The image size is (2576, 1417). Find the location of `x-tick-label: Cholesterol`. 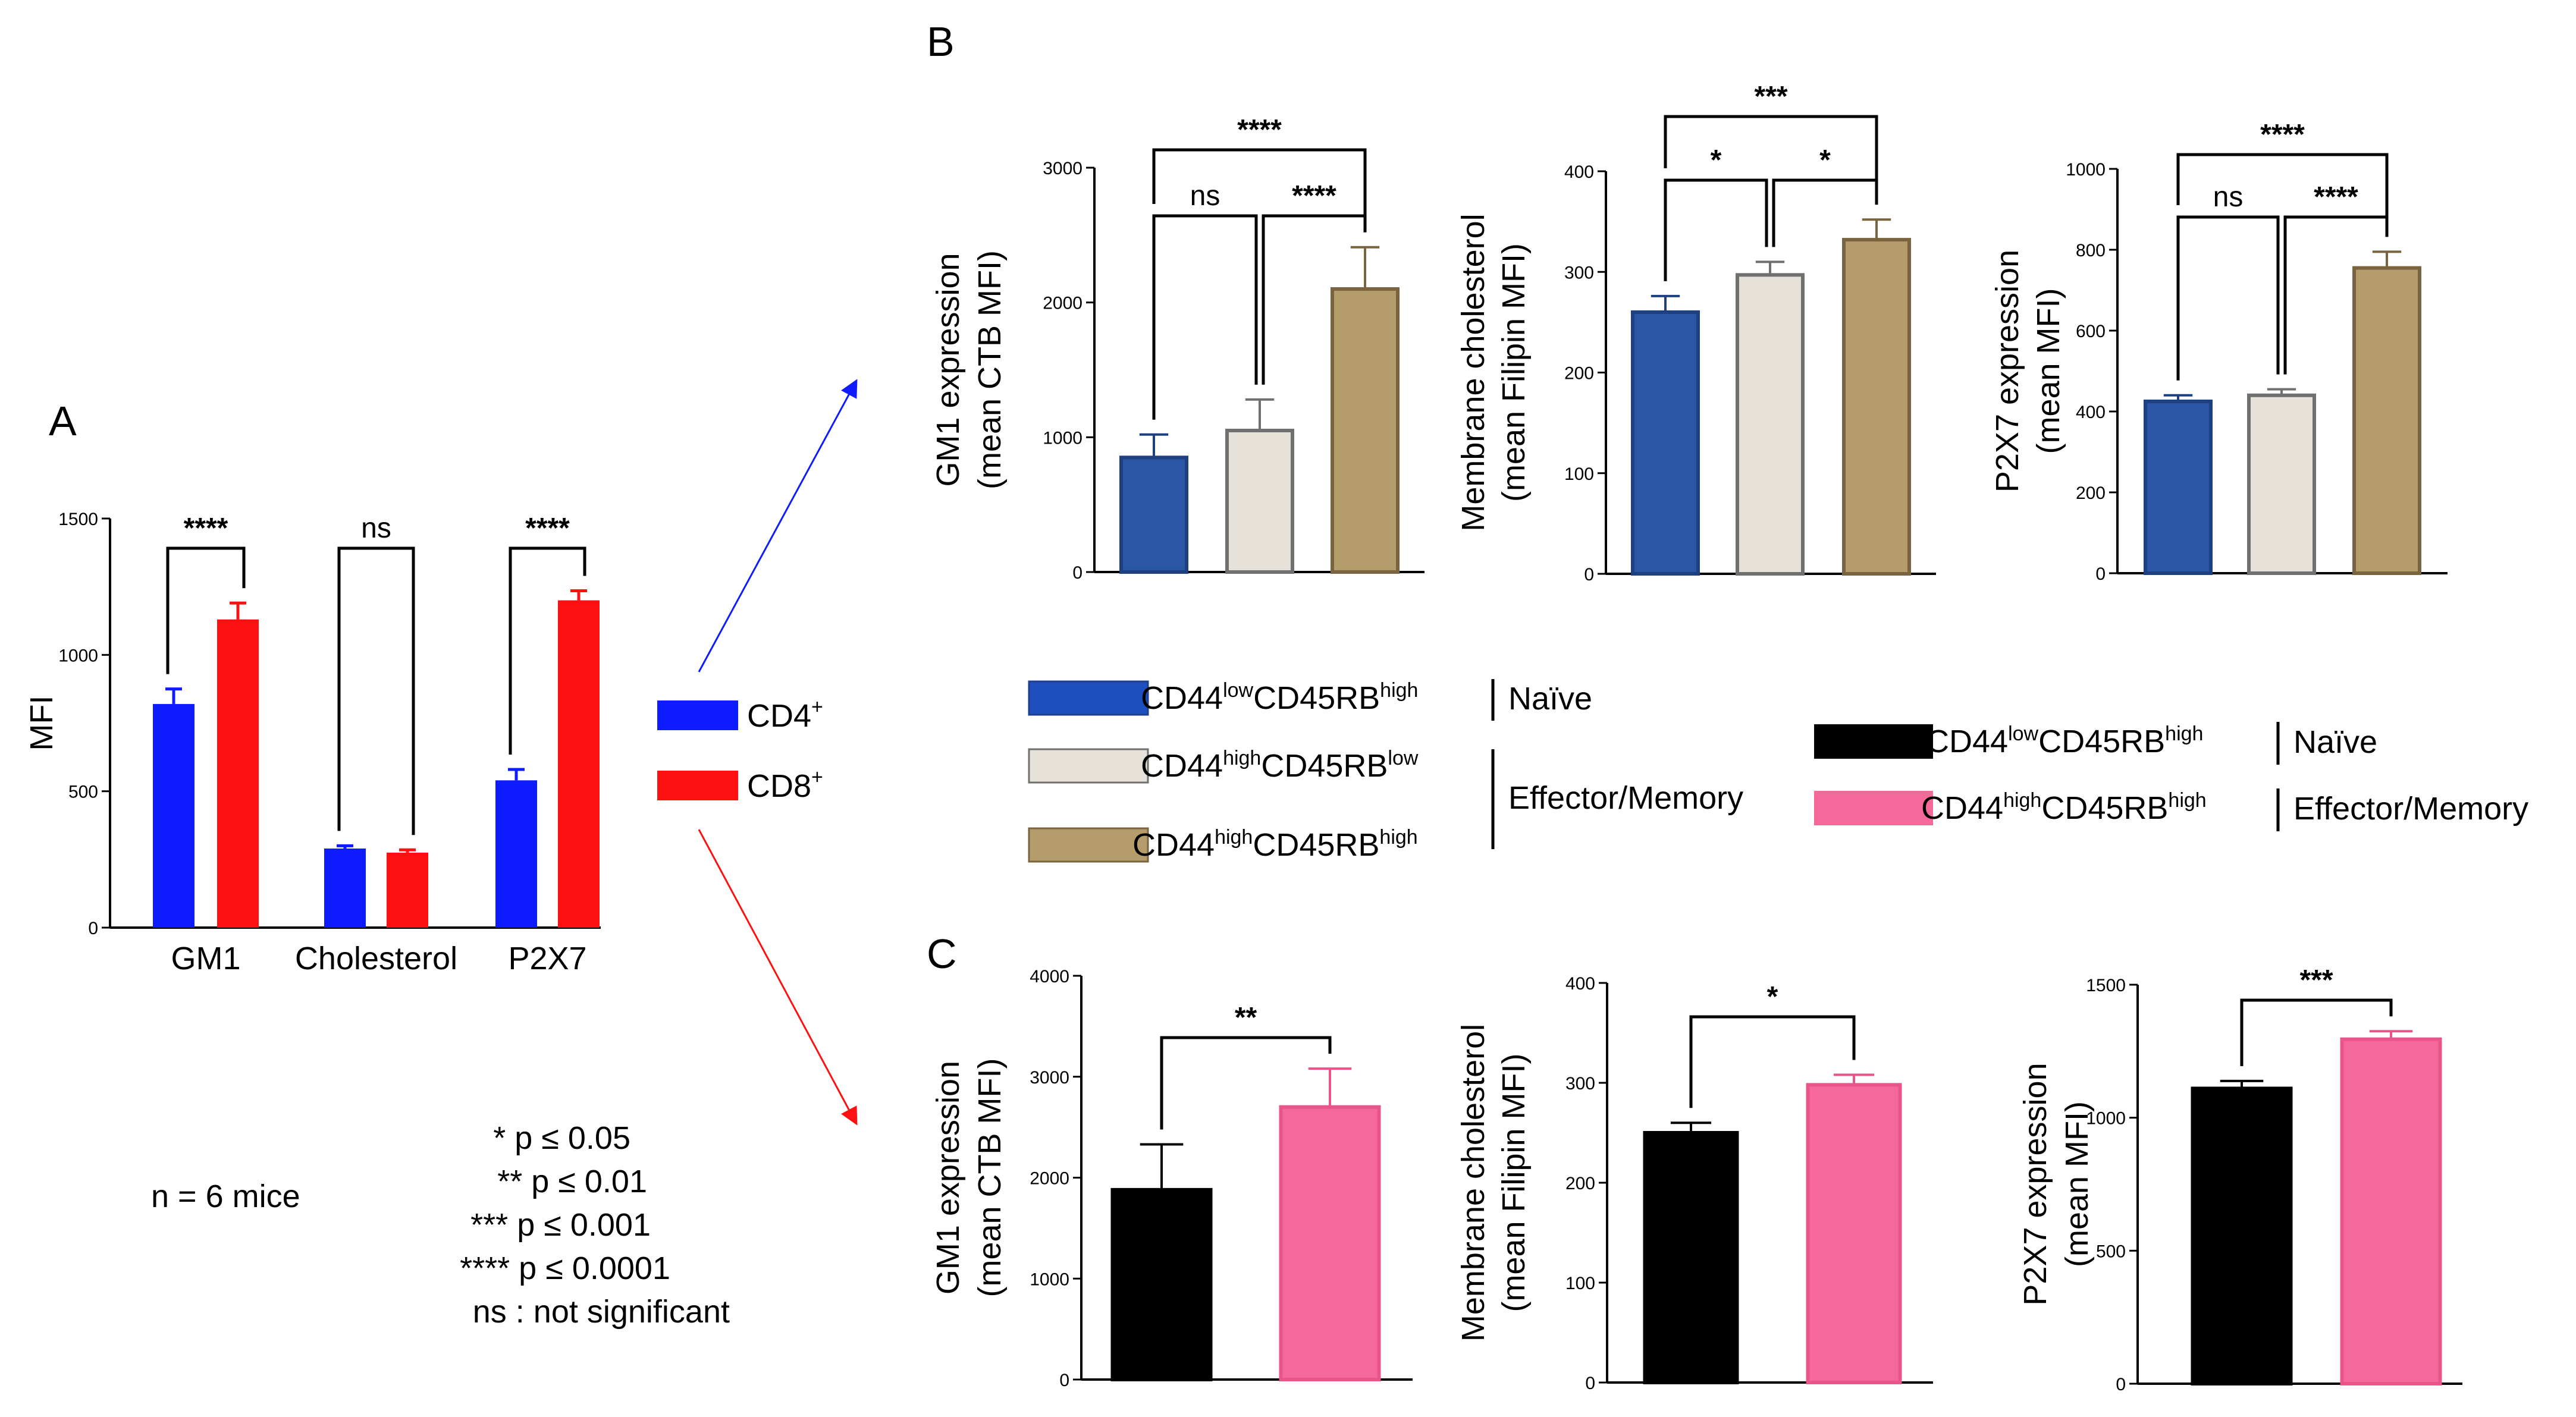

x-tick-label: Cholesterol is located at coordinates (376, 958).